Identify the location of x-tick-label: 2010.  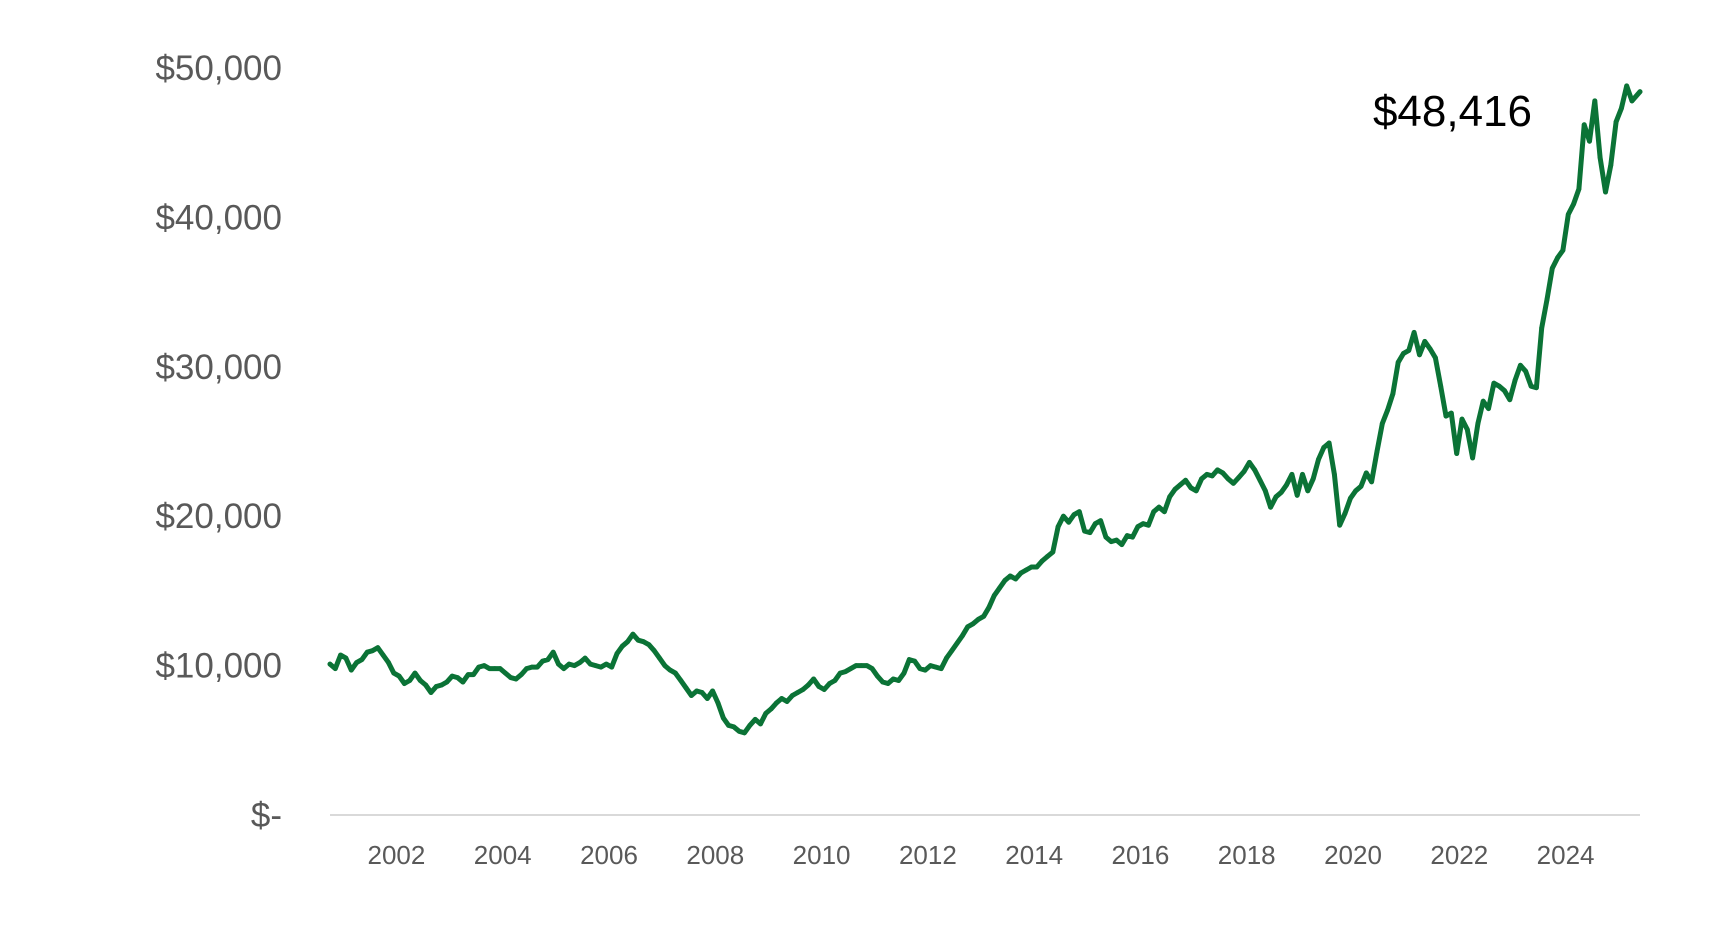
(822, 855).